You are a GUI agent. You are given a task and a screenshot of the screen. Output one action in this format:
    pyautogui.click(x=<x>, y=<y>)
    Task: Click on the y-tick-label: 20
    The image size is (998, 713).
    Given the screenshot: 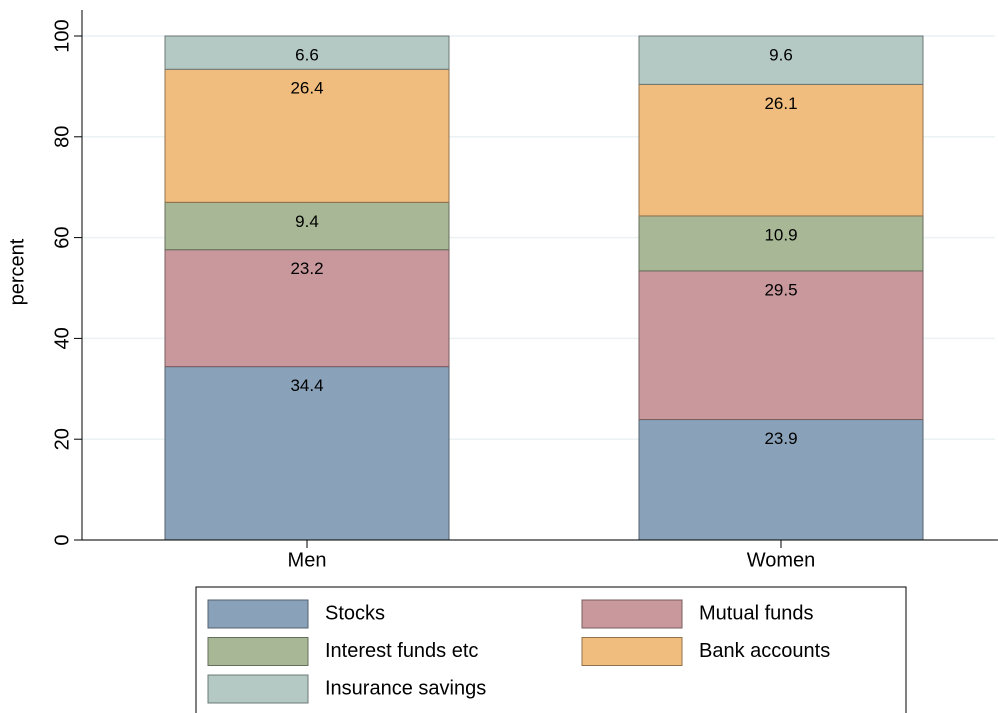 What is the action you would take?
    pyautogui.click(x=62, y=439)
    